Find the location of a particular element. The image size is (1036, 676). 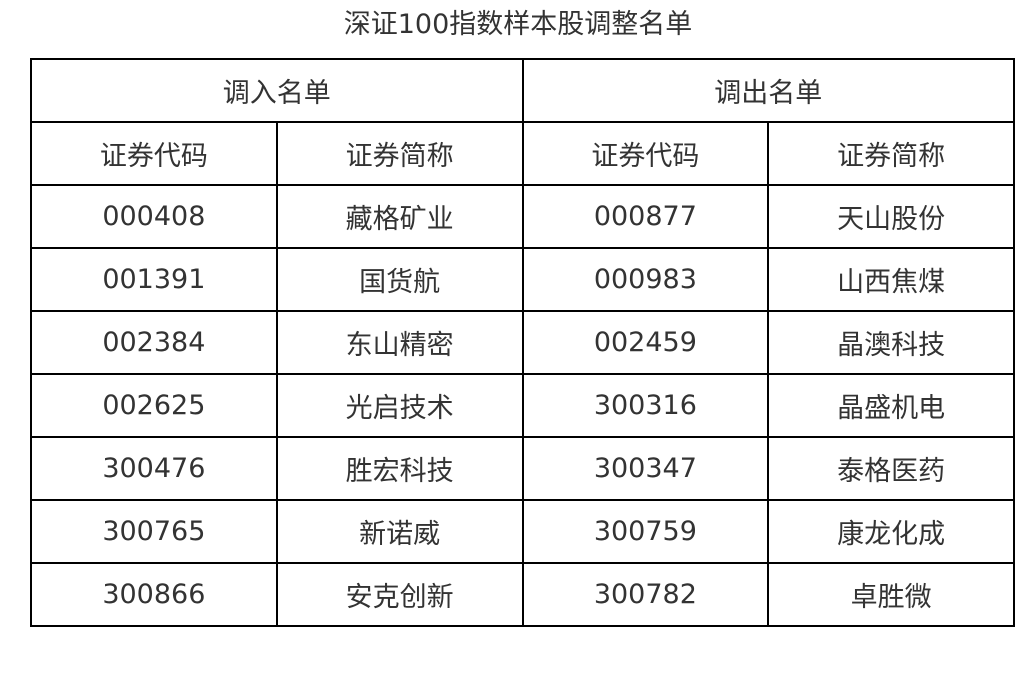

table-row: 300476 胜宏科技 300347 泰格医药 is located at coordinates (522, 468).